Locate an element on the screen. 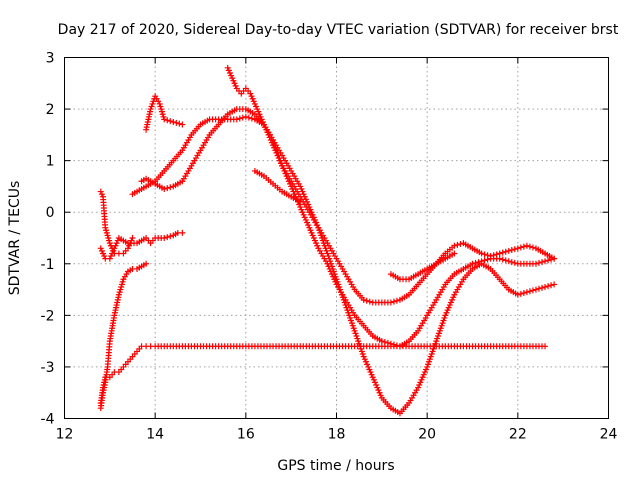 The image size is (640, 480). series-pass-b is located at coordinates (323, 375).